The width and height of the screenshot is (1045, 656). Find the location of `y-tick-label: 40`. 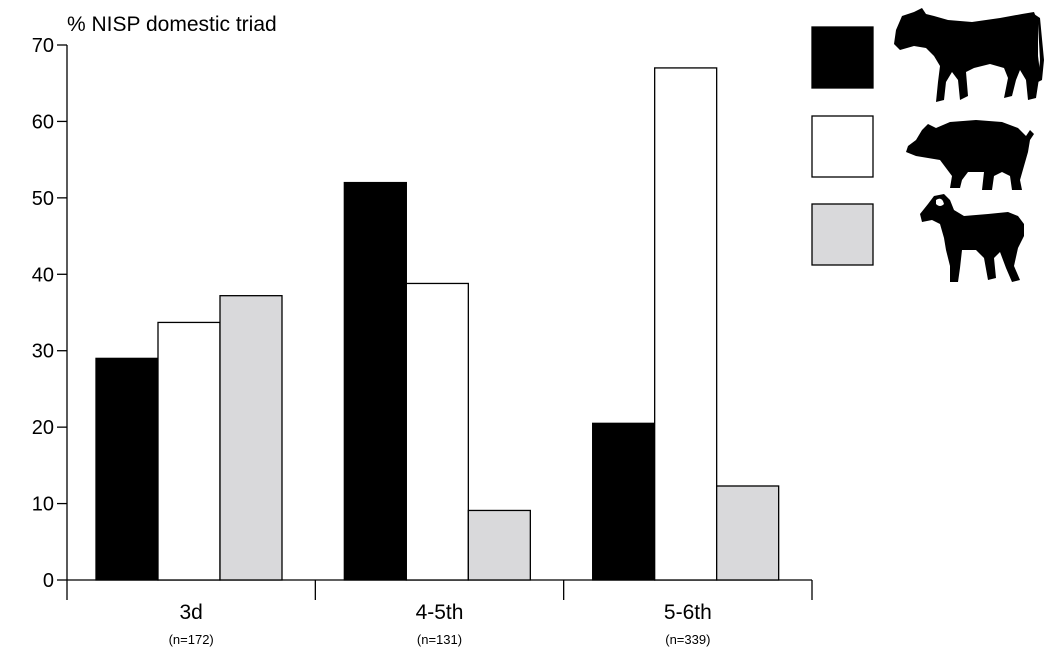

y-tick-label: 40 is located at coordinates (43, 275).